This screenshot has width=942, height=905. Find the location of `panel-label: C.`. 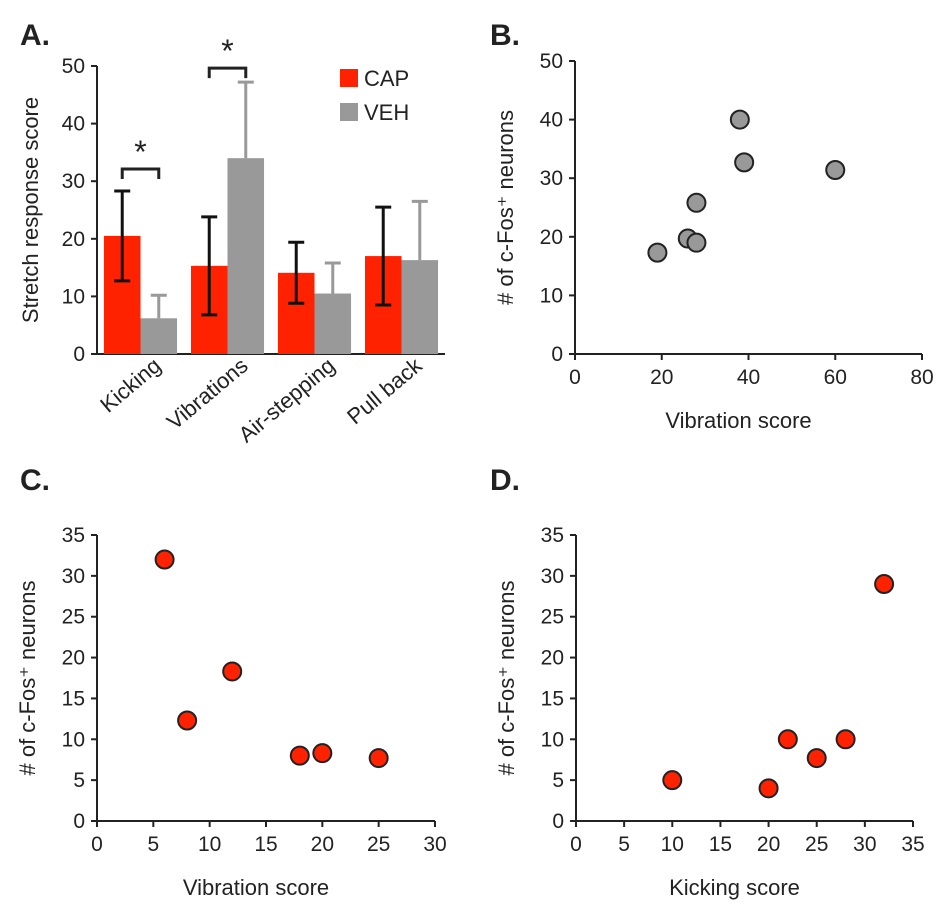

panel-label: C. is located at coordinates (35, 480).